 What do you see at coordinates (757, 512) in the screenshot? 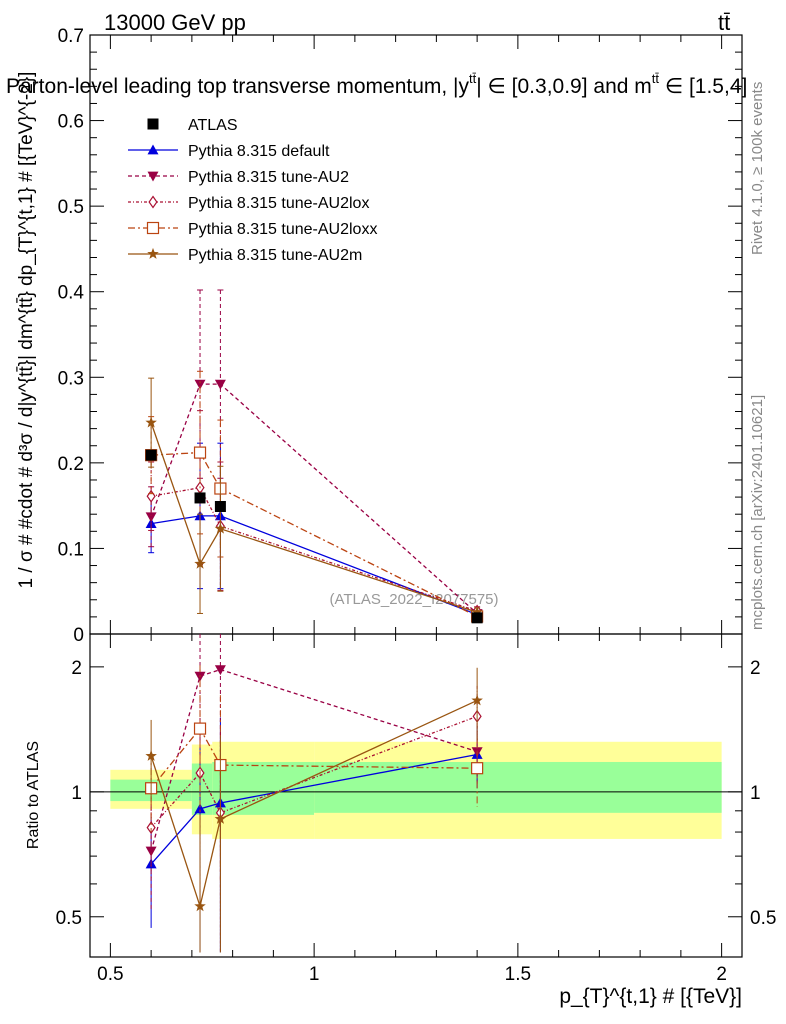
I see `mcplots-label: mcplots.cern.ch [arXiv:2401.10621]` at bounding box center [757, 512].